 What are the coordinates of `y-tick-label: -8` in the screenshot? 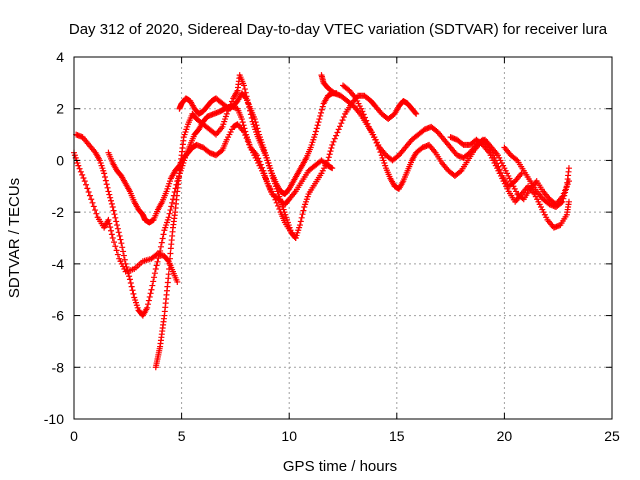 It's located at (58, 367).